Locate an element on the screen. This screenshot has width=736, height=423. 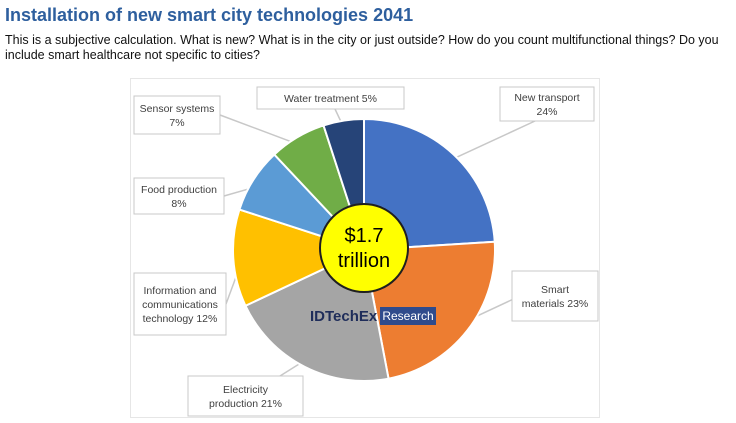
data-label-text: communications is located at coordinates (180, 305).